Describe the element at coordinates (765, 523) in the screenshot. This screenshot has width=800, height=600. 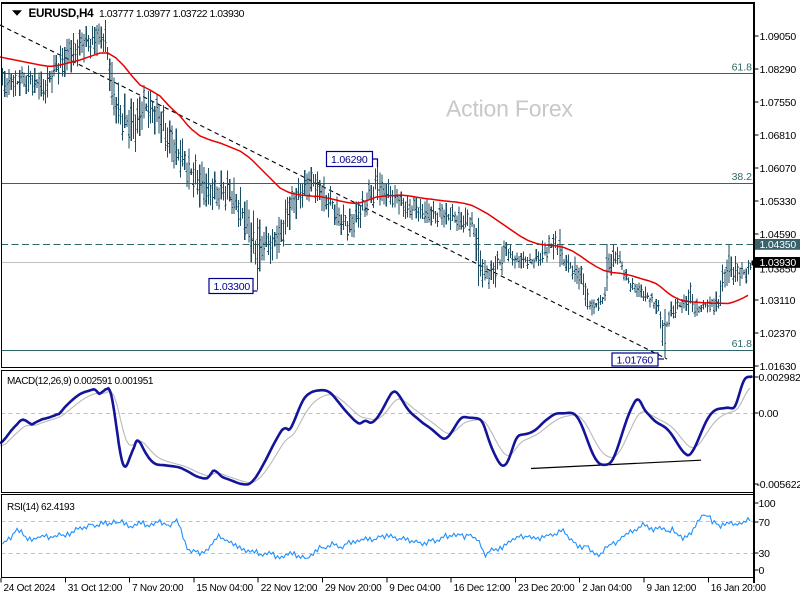
I see `svg-text: 70` at that location.